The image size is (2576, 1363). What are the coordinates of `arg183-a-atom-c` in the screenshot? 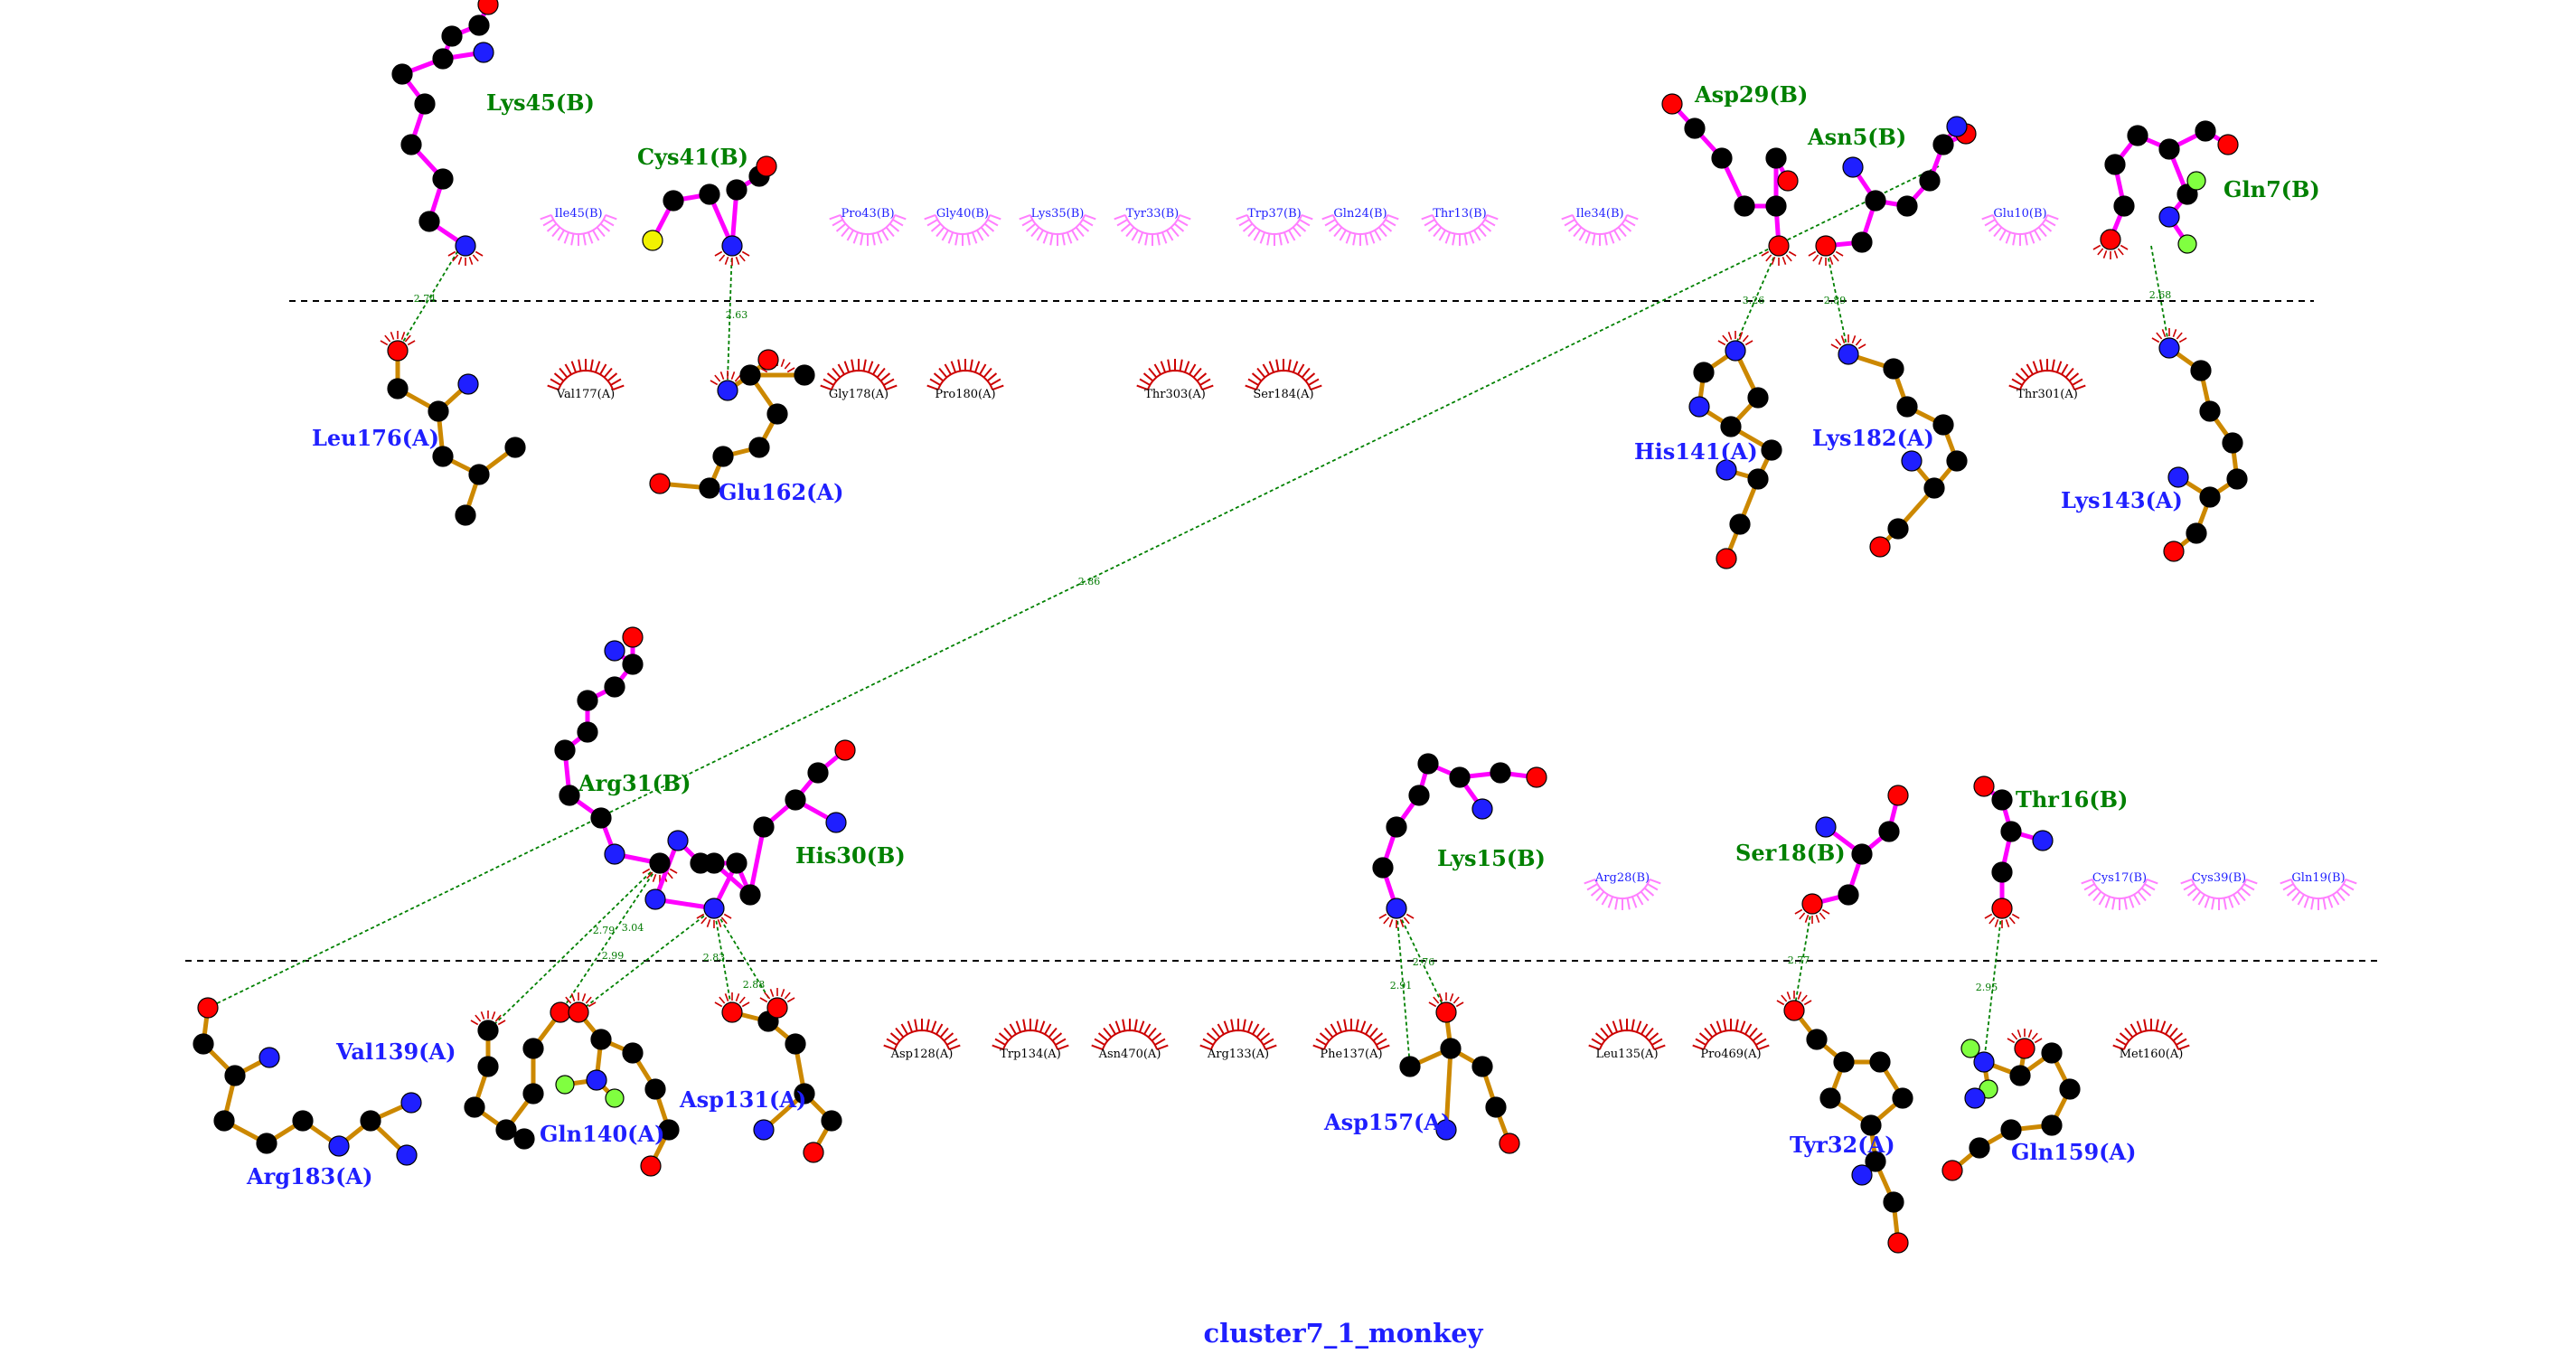 It's located at (204, 1044).